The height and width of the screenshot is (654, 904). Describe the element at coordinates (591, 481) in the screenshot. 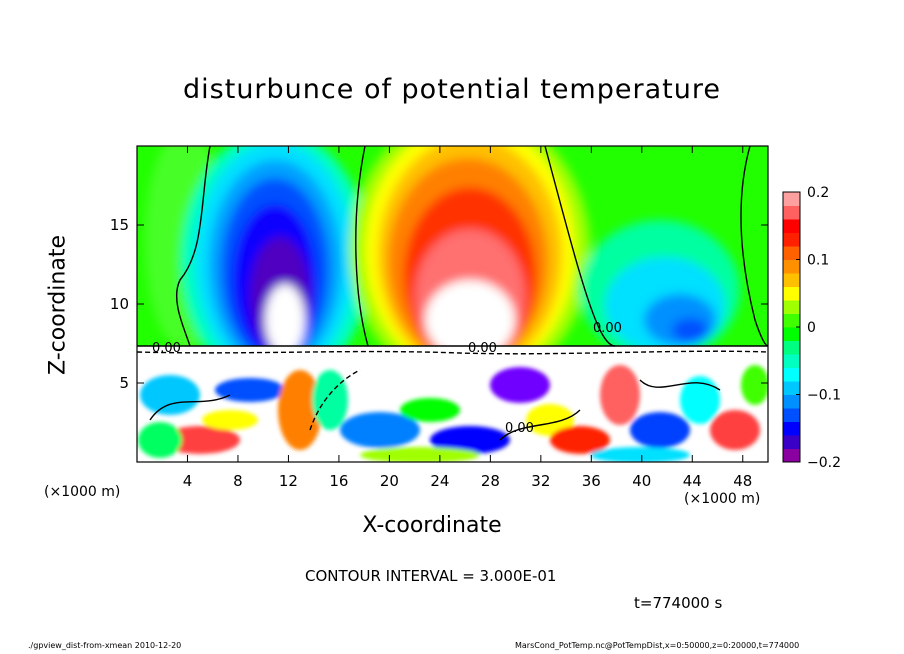

I see `x-tick-label: 36` at that location.